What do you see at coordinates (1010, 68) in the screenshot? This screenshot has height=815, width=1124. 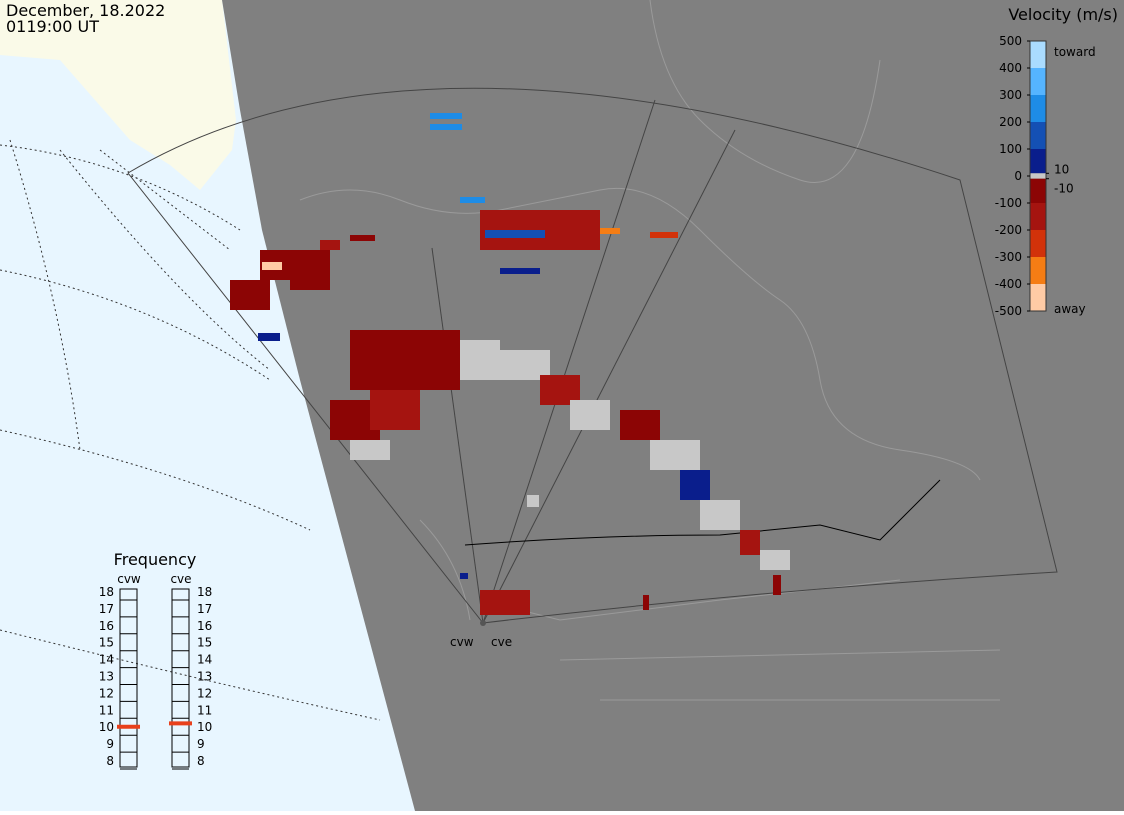 I see `colorbar-tick-label: 400` at bounding box center [1010, 68].